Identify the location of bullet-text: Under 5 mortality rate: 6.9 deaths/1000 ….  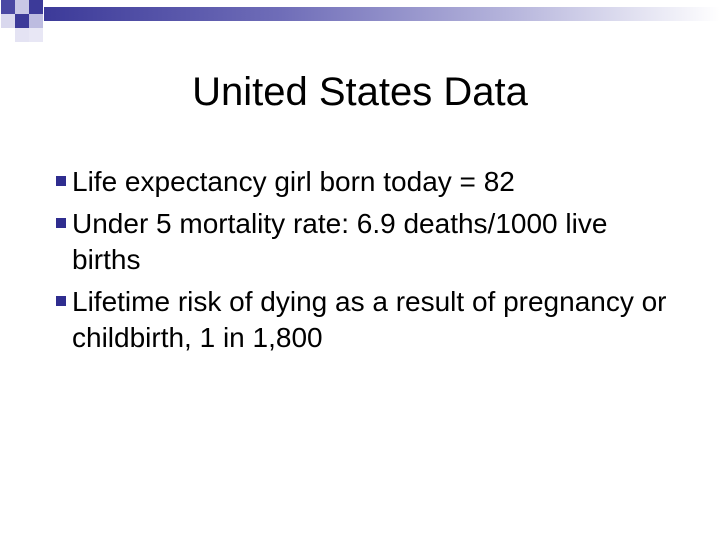
(340, 241).